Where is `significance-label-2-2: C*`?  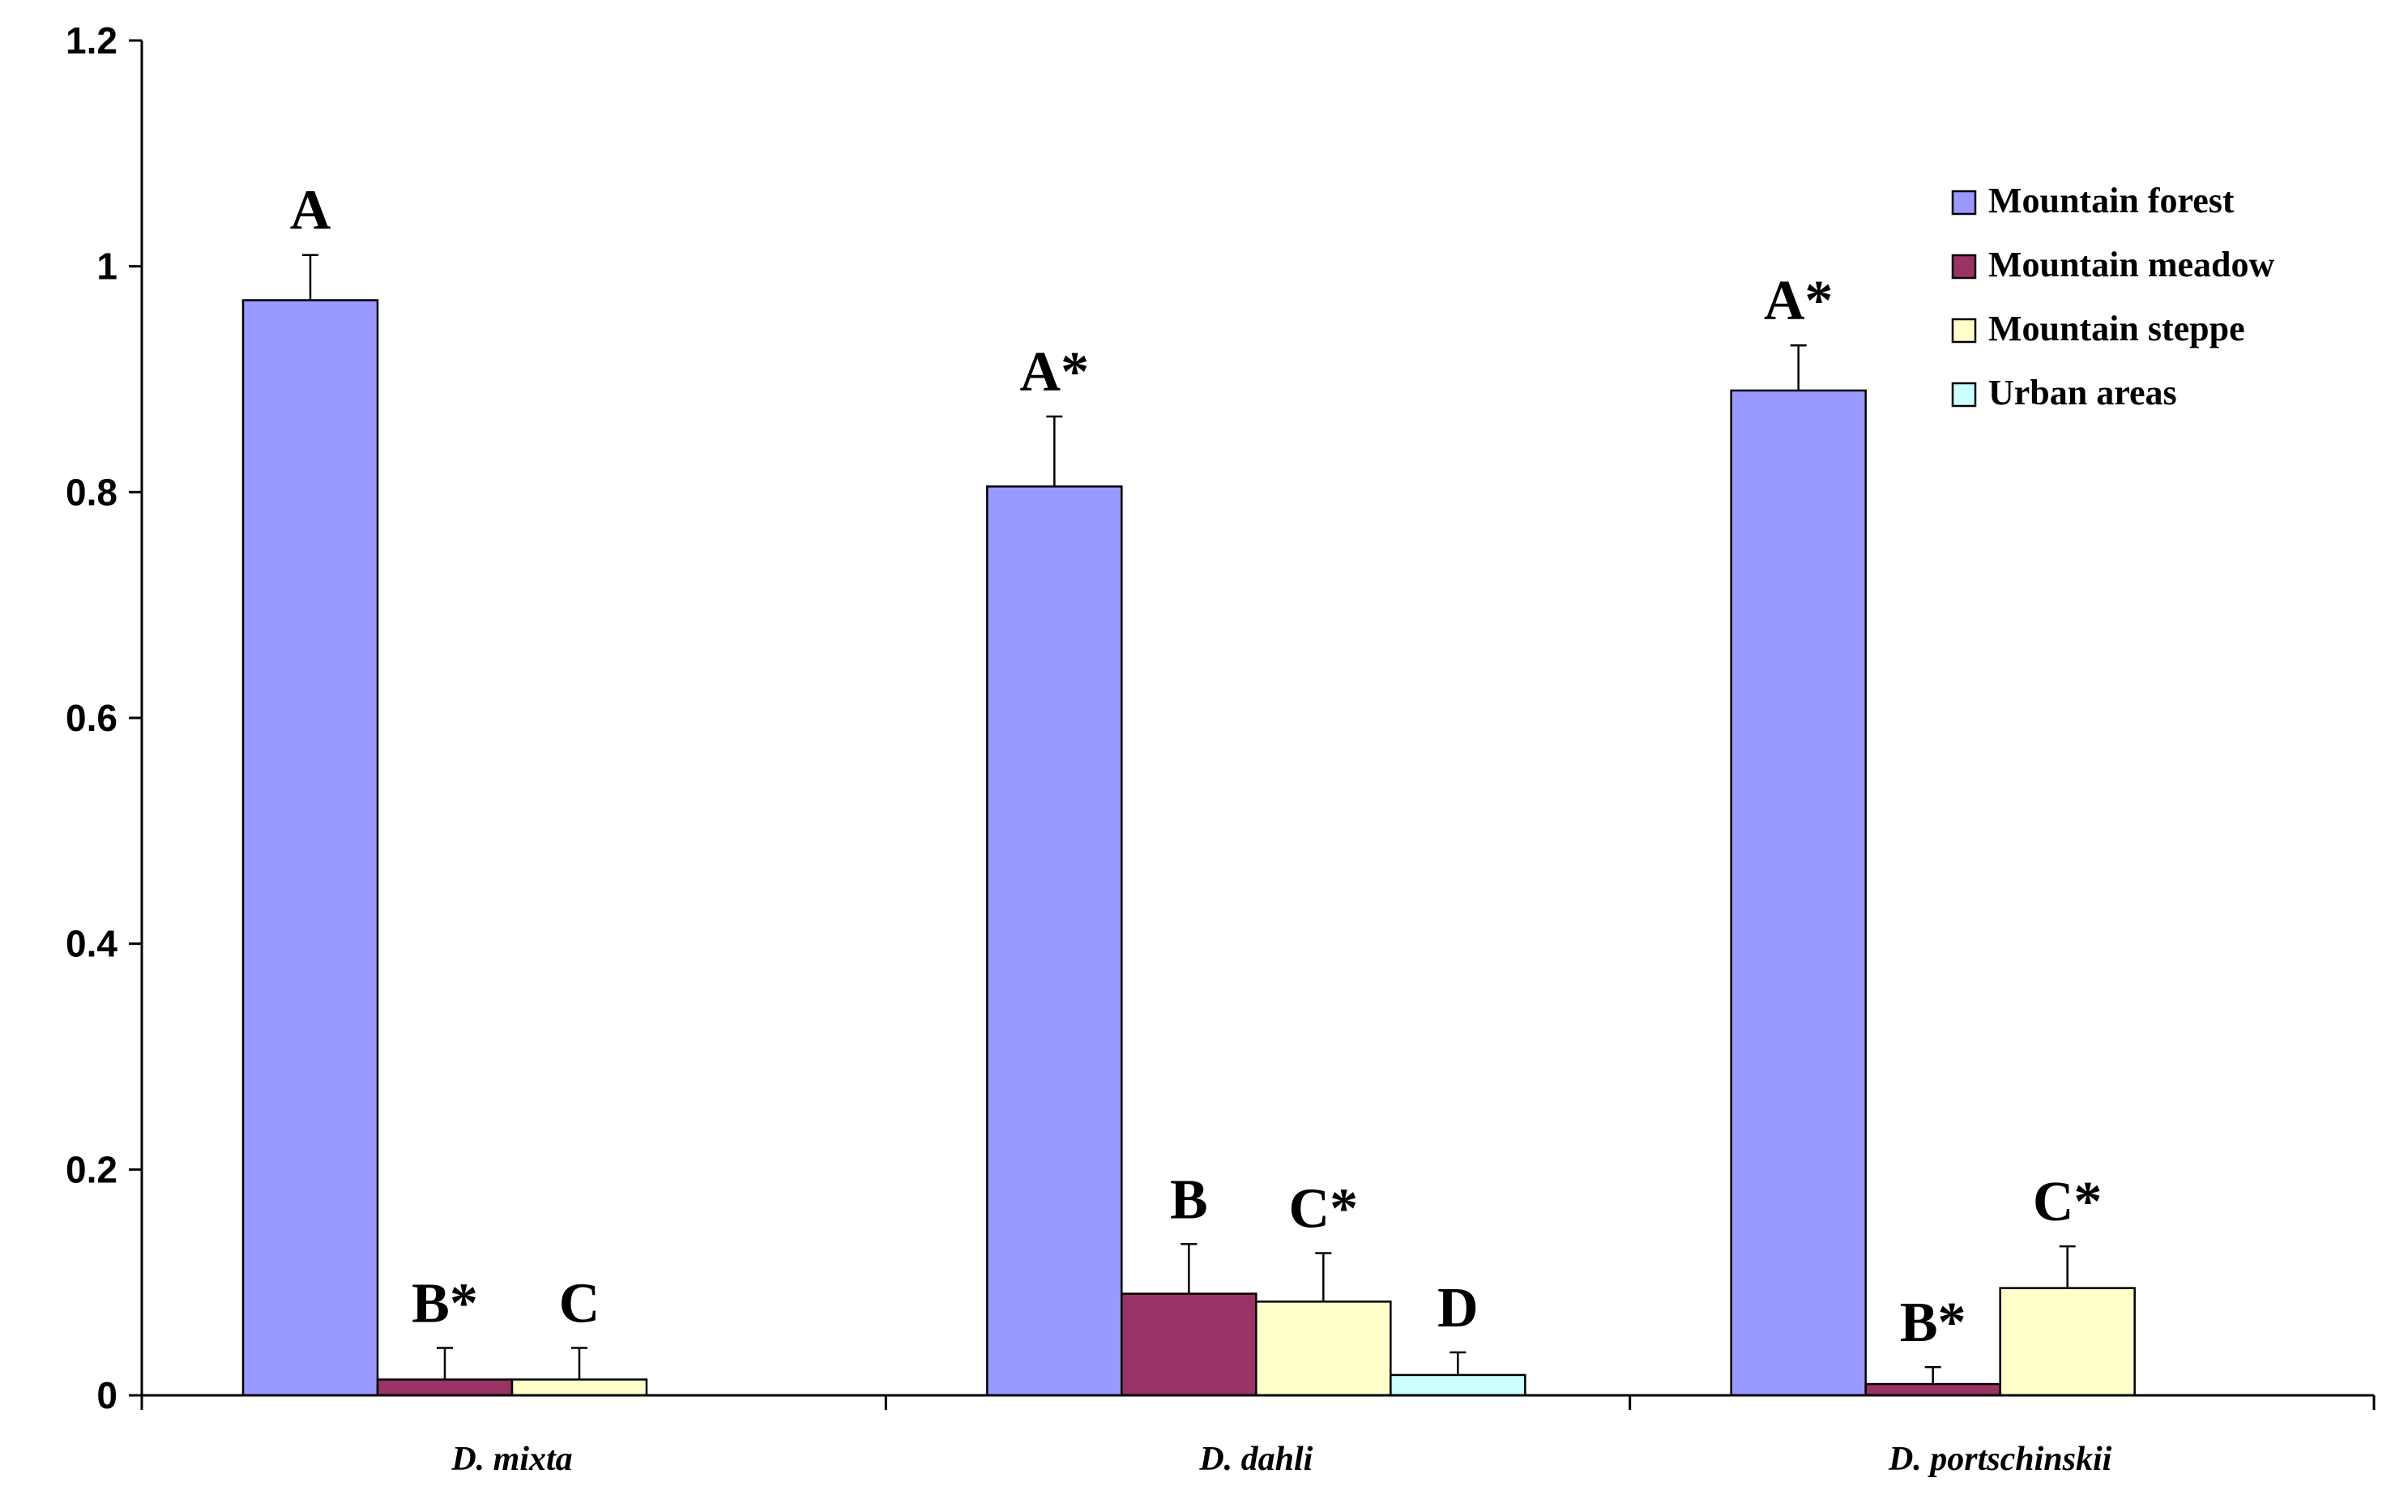 significance-label-2-2: C* is located at coordinates (2068, 1202).